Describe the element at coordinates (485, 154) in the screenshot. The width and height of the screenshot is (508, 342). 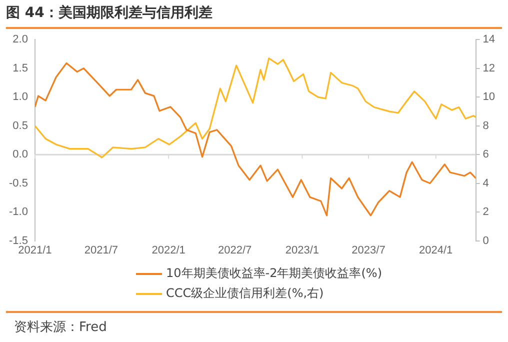
I see `y2-tick-label: 6` at that location.